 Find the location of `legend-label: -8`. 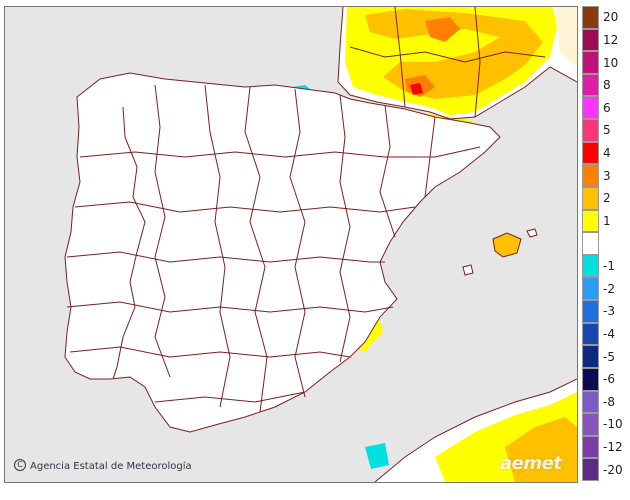

legend-label: -8 is located at coordinates (609, 401).